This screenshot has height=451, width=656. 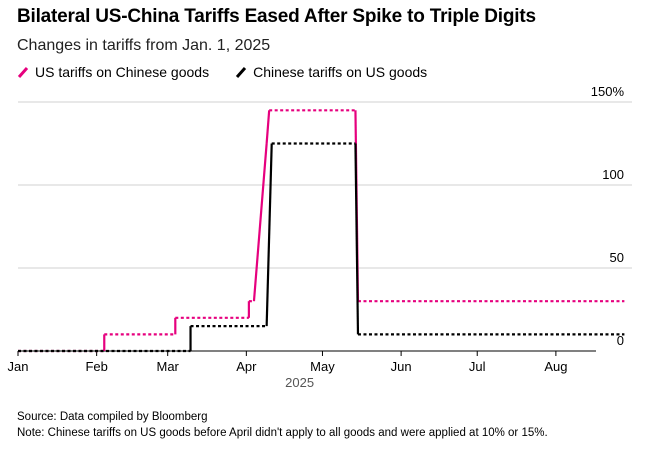 I want to click on x-tick-label: Aug, so click(x=555, y=366).